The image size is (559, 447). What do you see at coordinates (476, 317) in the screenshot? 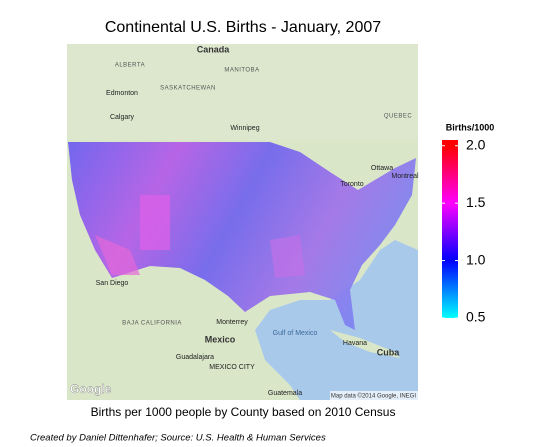
I see `colorbar-tick-label: 0.5` at bounding box center [476, 317].